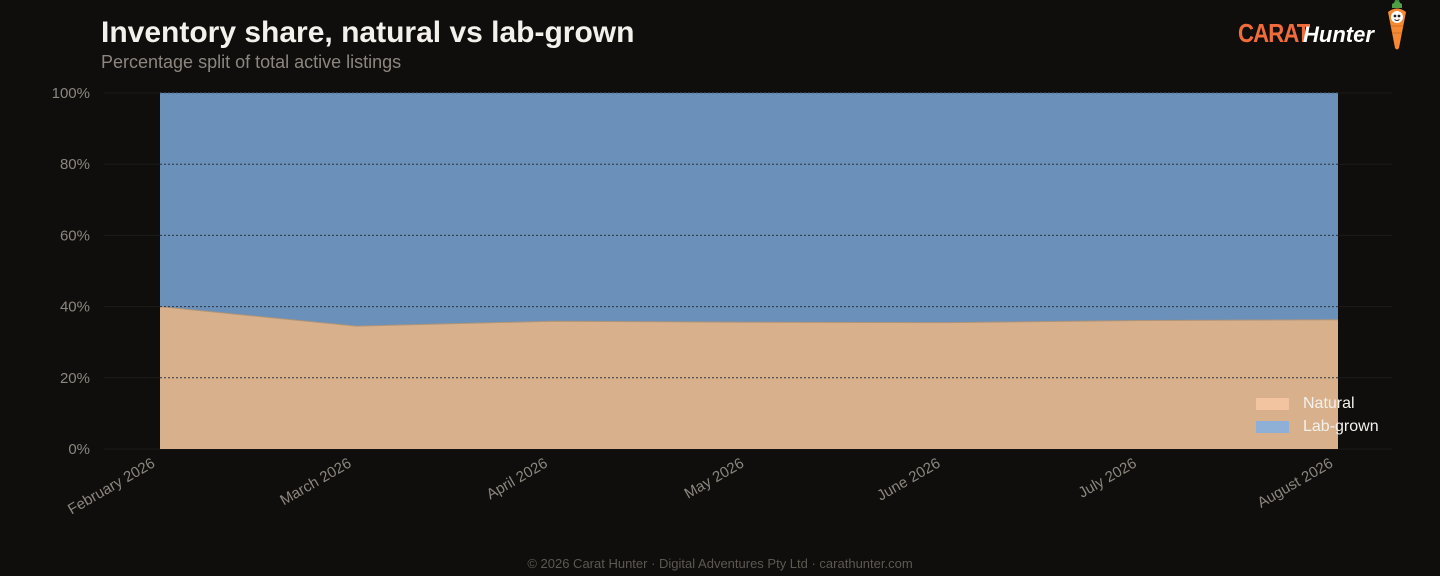 This screenshot has width=1440, height=576. What do you see at coordinates (714, 479) in the screenshot?
I see `x-tick-label-3: May 2026` at bounding box center [714, 479].